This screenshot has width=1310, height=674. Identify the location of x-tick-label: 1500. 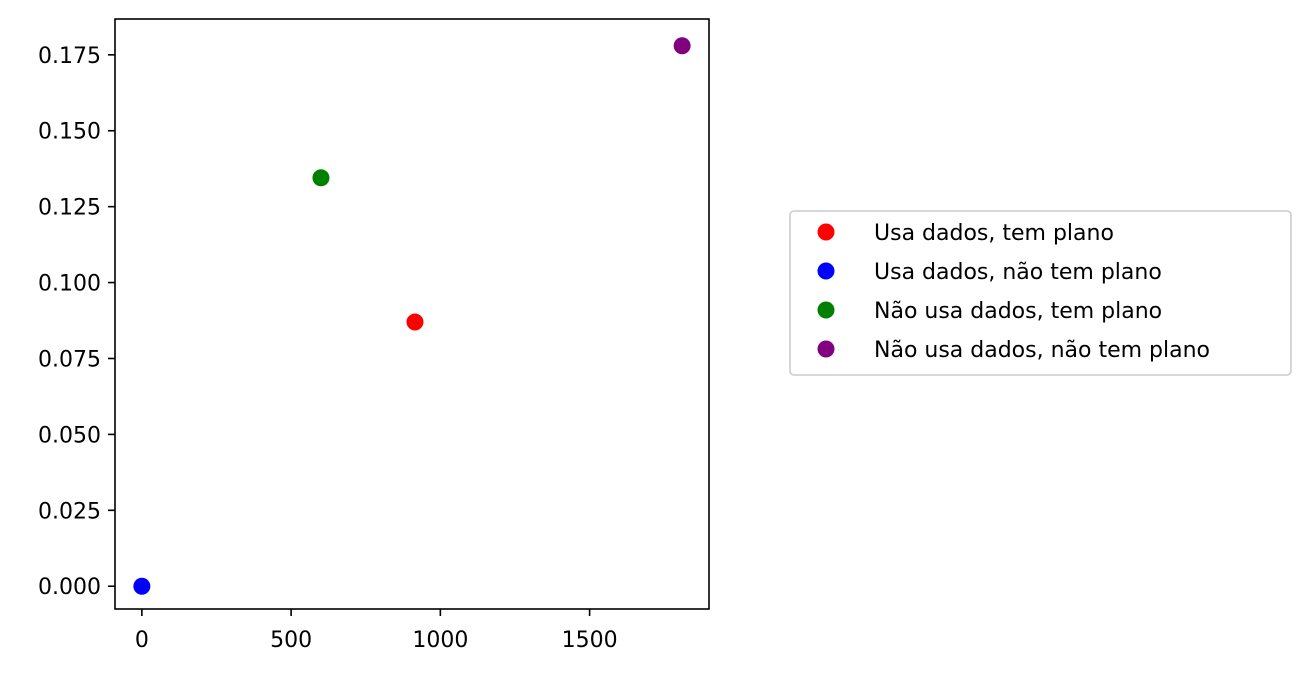
(590, 640).